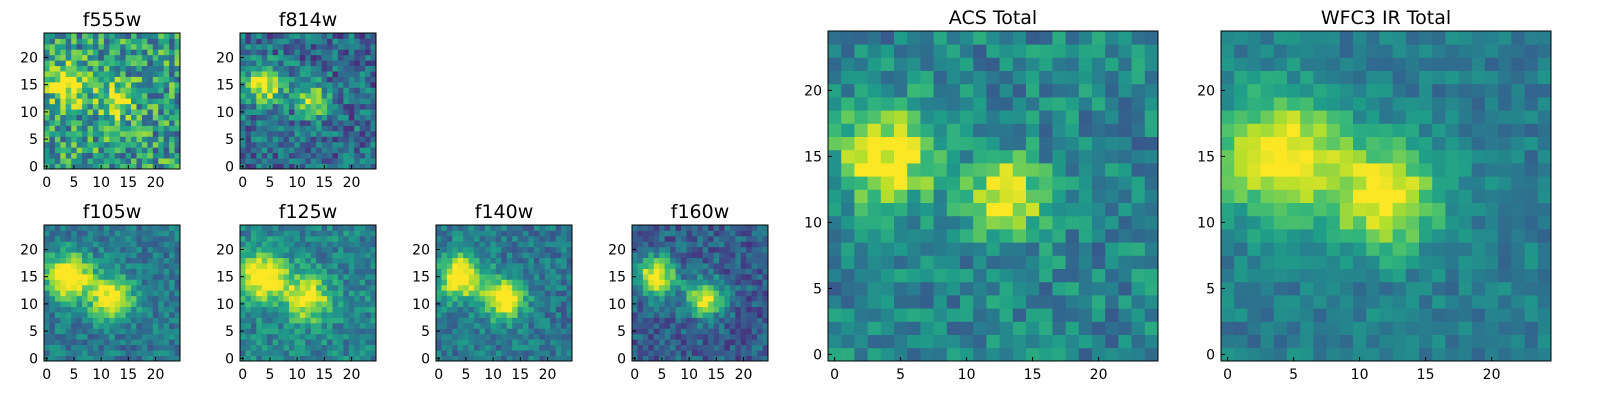  Describe the element at coordinates (33, 359) in the screenshot. I see `y-tick-label: 0` at that location.